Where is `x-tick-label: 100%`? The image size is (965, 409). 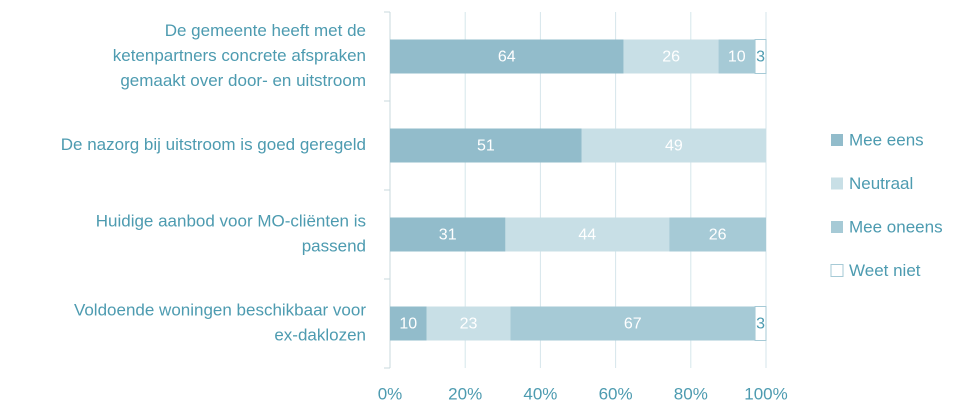 x-tick-label: 100% is located at coordinates (765, 393).